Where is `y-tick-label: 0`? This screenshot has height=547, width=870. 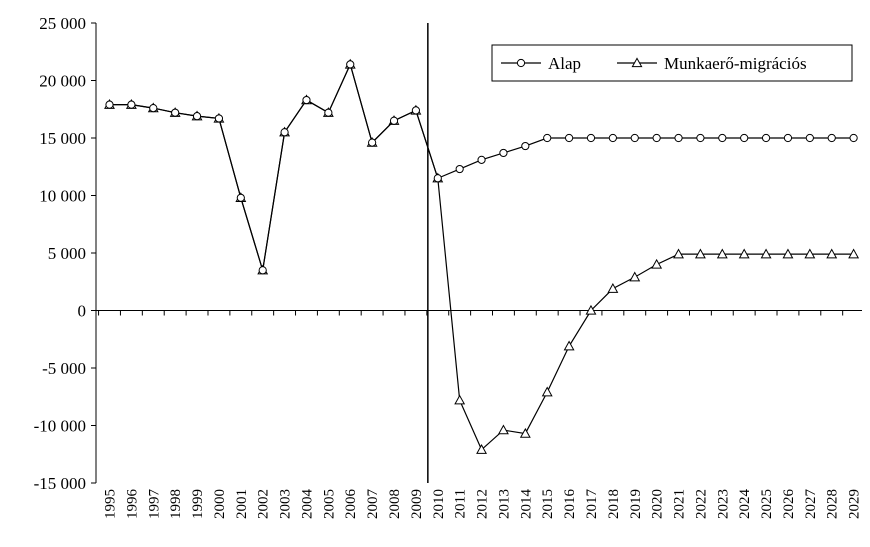
y-tick-label: 0 is located at coordinates (82, 311).